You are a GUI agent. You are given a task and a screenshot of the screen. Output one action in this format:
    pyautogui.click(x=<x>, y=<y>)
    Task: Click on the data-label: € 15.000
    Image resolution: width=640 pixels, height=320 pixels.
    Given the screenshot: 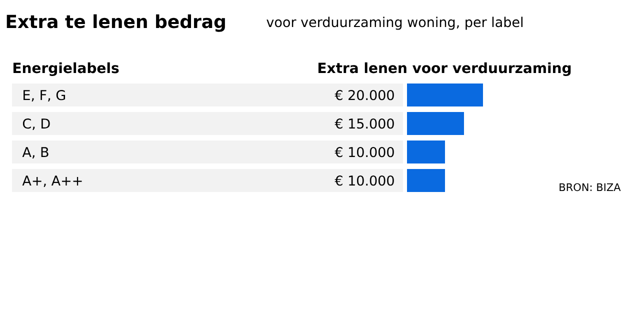 What is the action you would take?
    pyautogui.click(x=364, y=123)
    